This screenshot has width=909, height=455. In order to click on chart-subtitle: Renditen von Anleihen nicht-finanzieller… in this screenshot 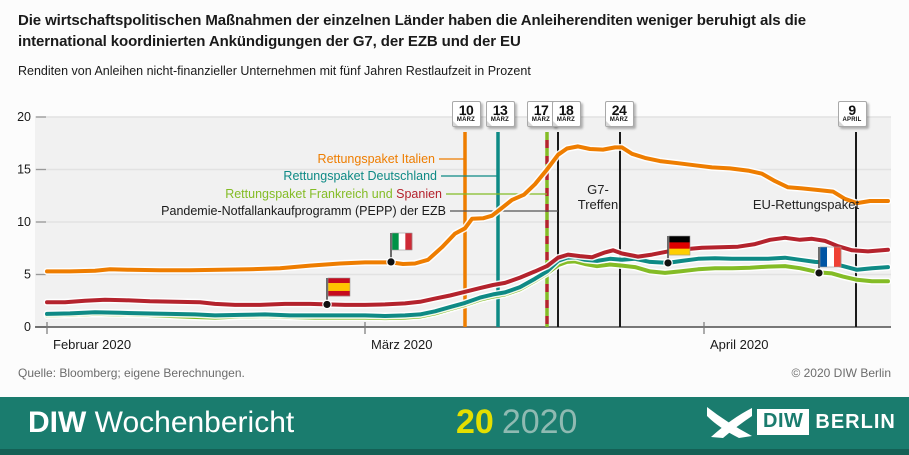, I will do `click(274, 71)`.